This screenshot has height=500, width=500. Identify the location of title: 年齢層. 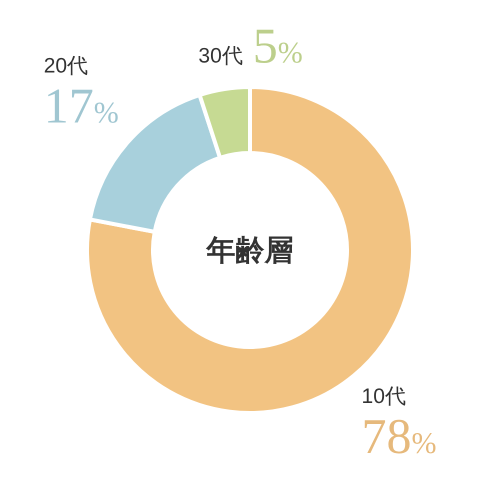
(250, 251).